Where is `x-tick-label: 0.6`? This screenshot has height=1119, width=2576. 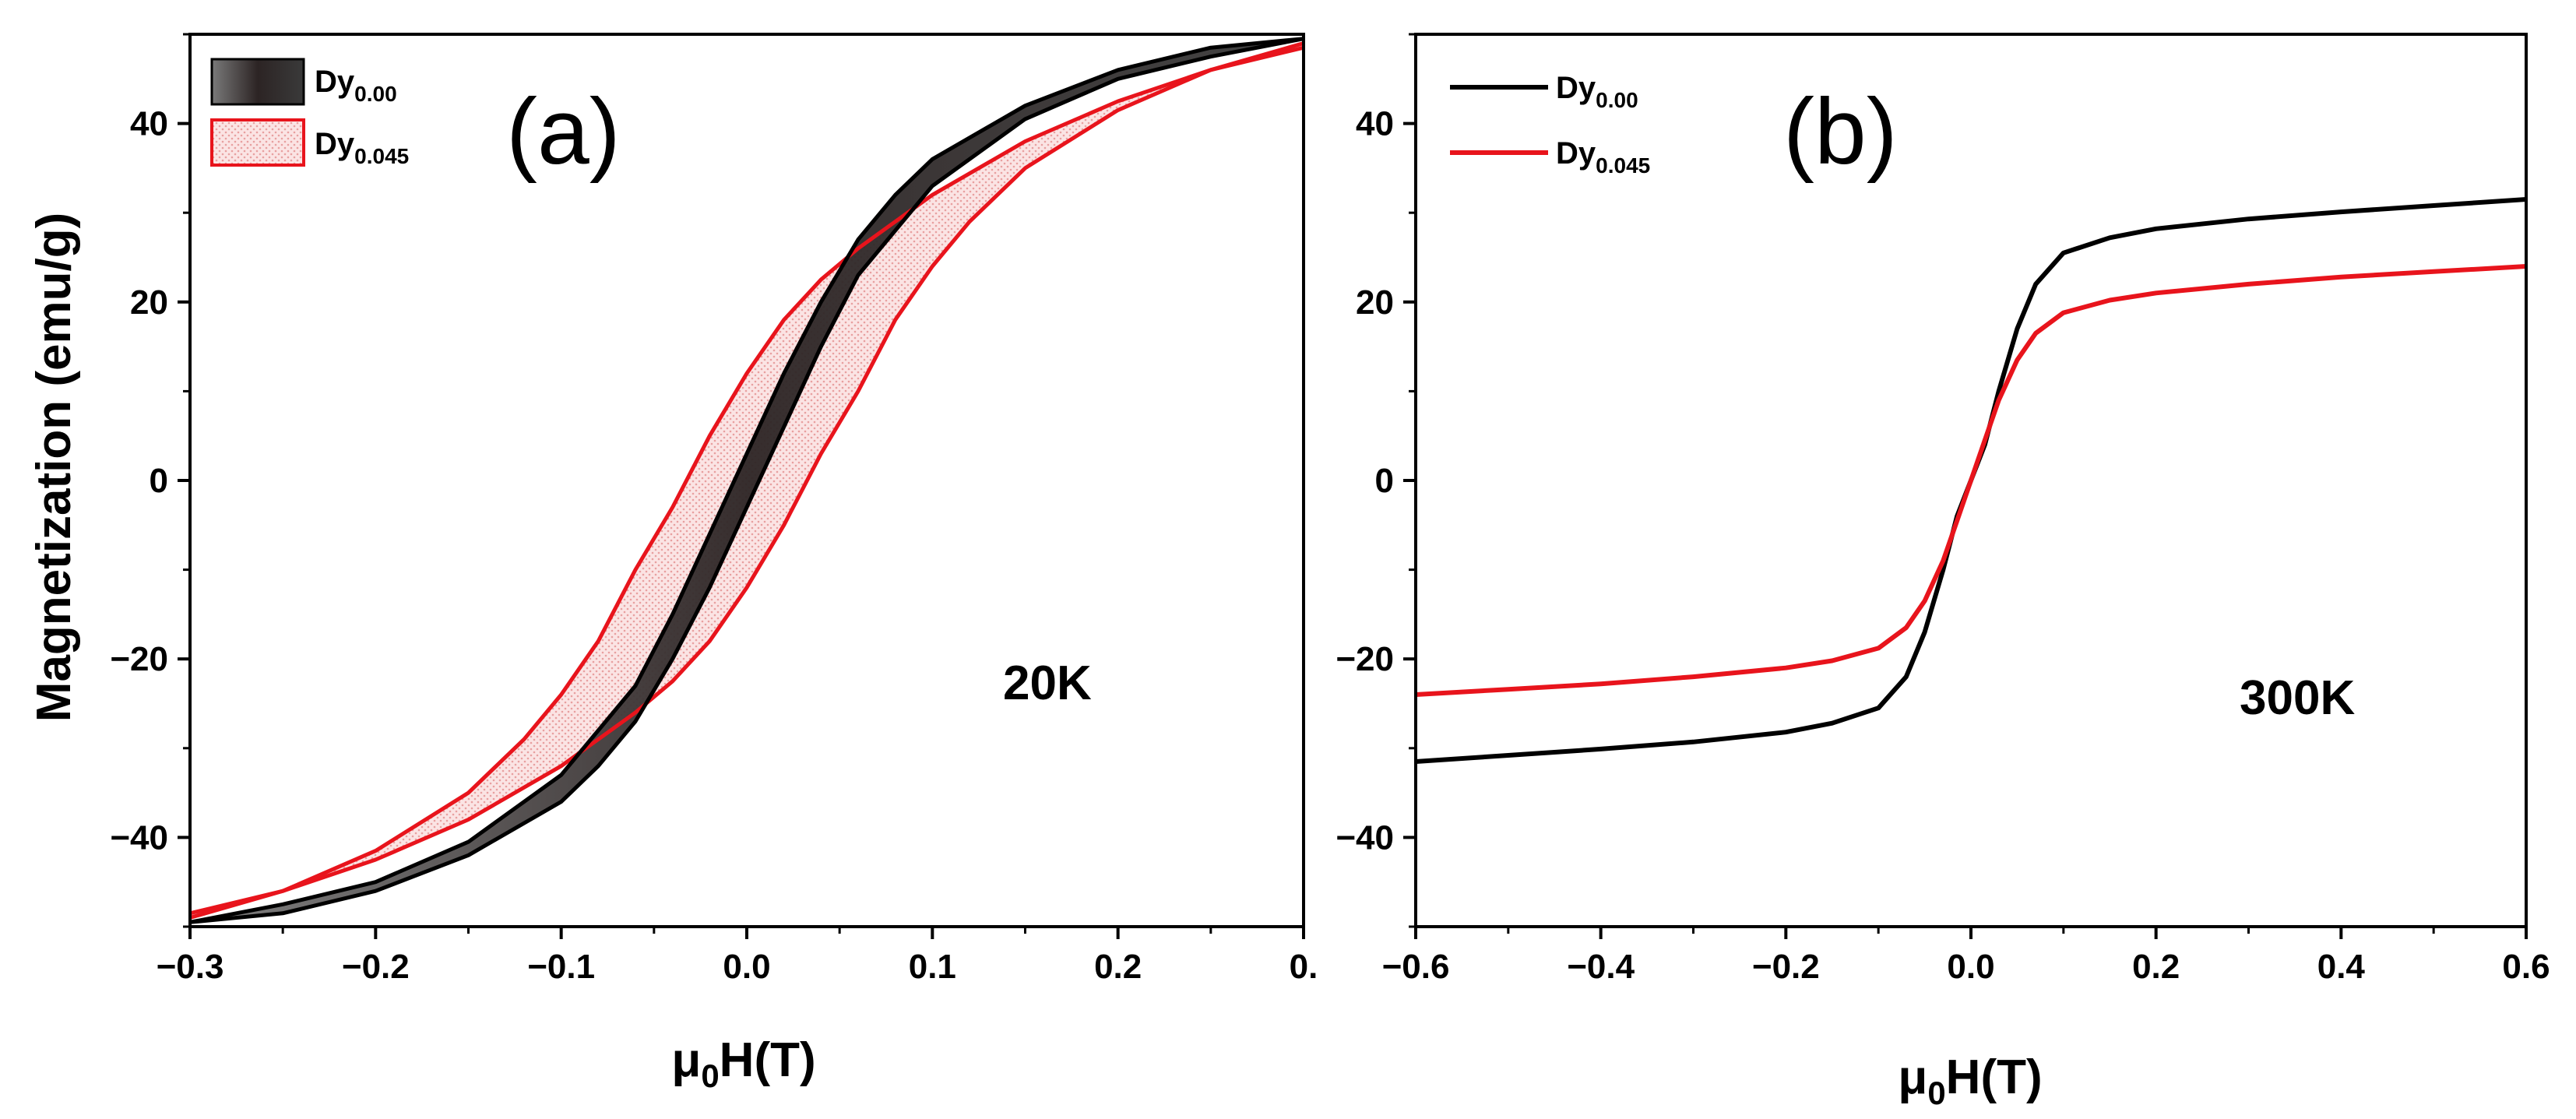 x-tick-label: 0.6 is located at coordinates (2526, 967).